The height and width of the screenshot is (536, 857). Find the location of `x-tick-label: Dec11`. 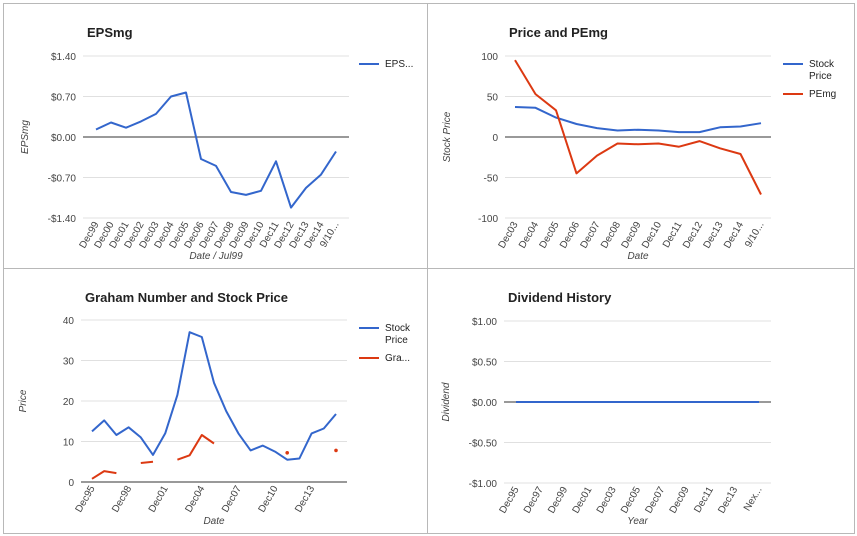

x-tick-label: Dec11 is located at coordinates (704, 500).